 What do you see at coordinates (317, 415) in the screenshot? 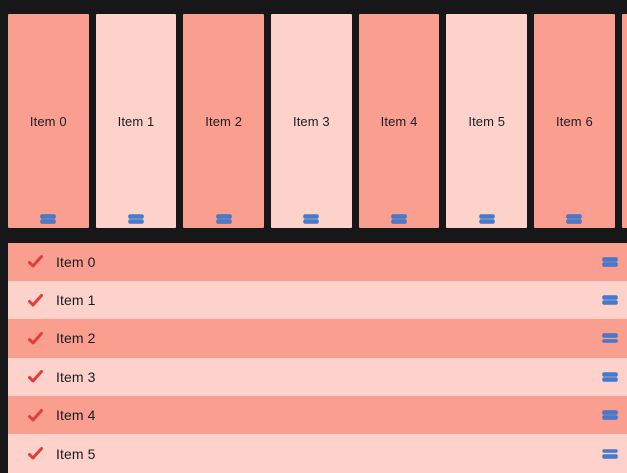
I see `list-item-4: Item 4` at bounding box center [317, 415].